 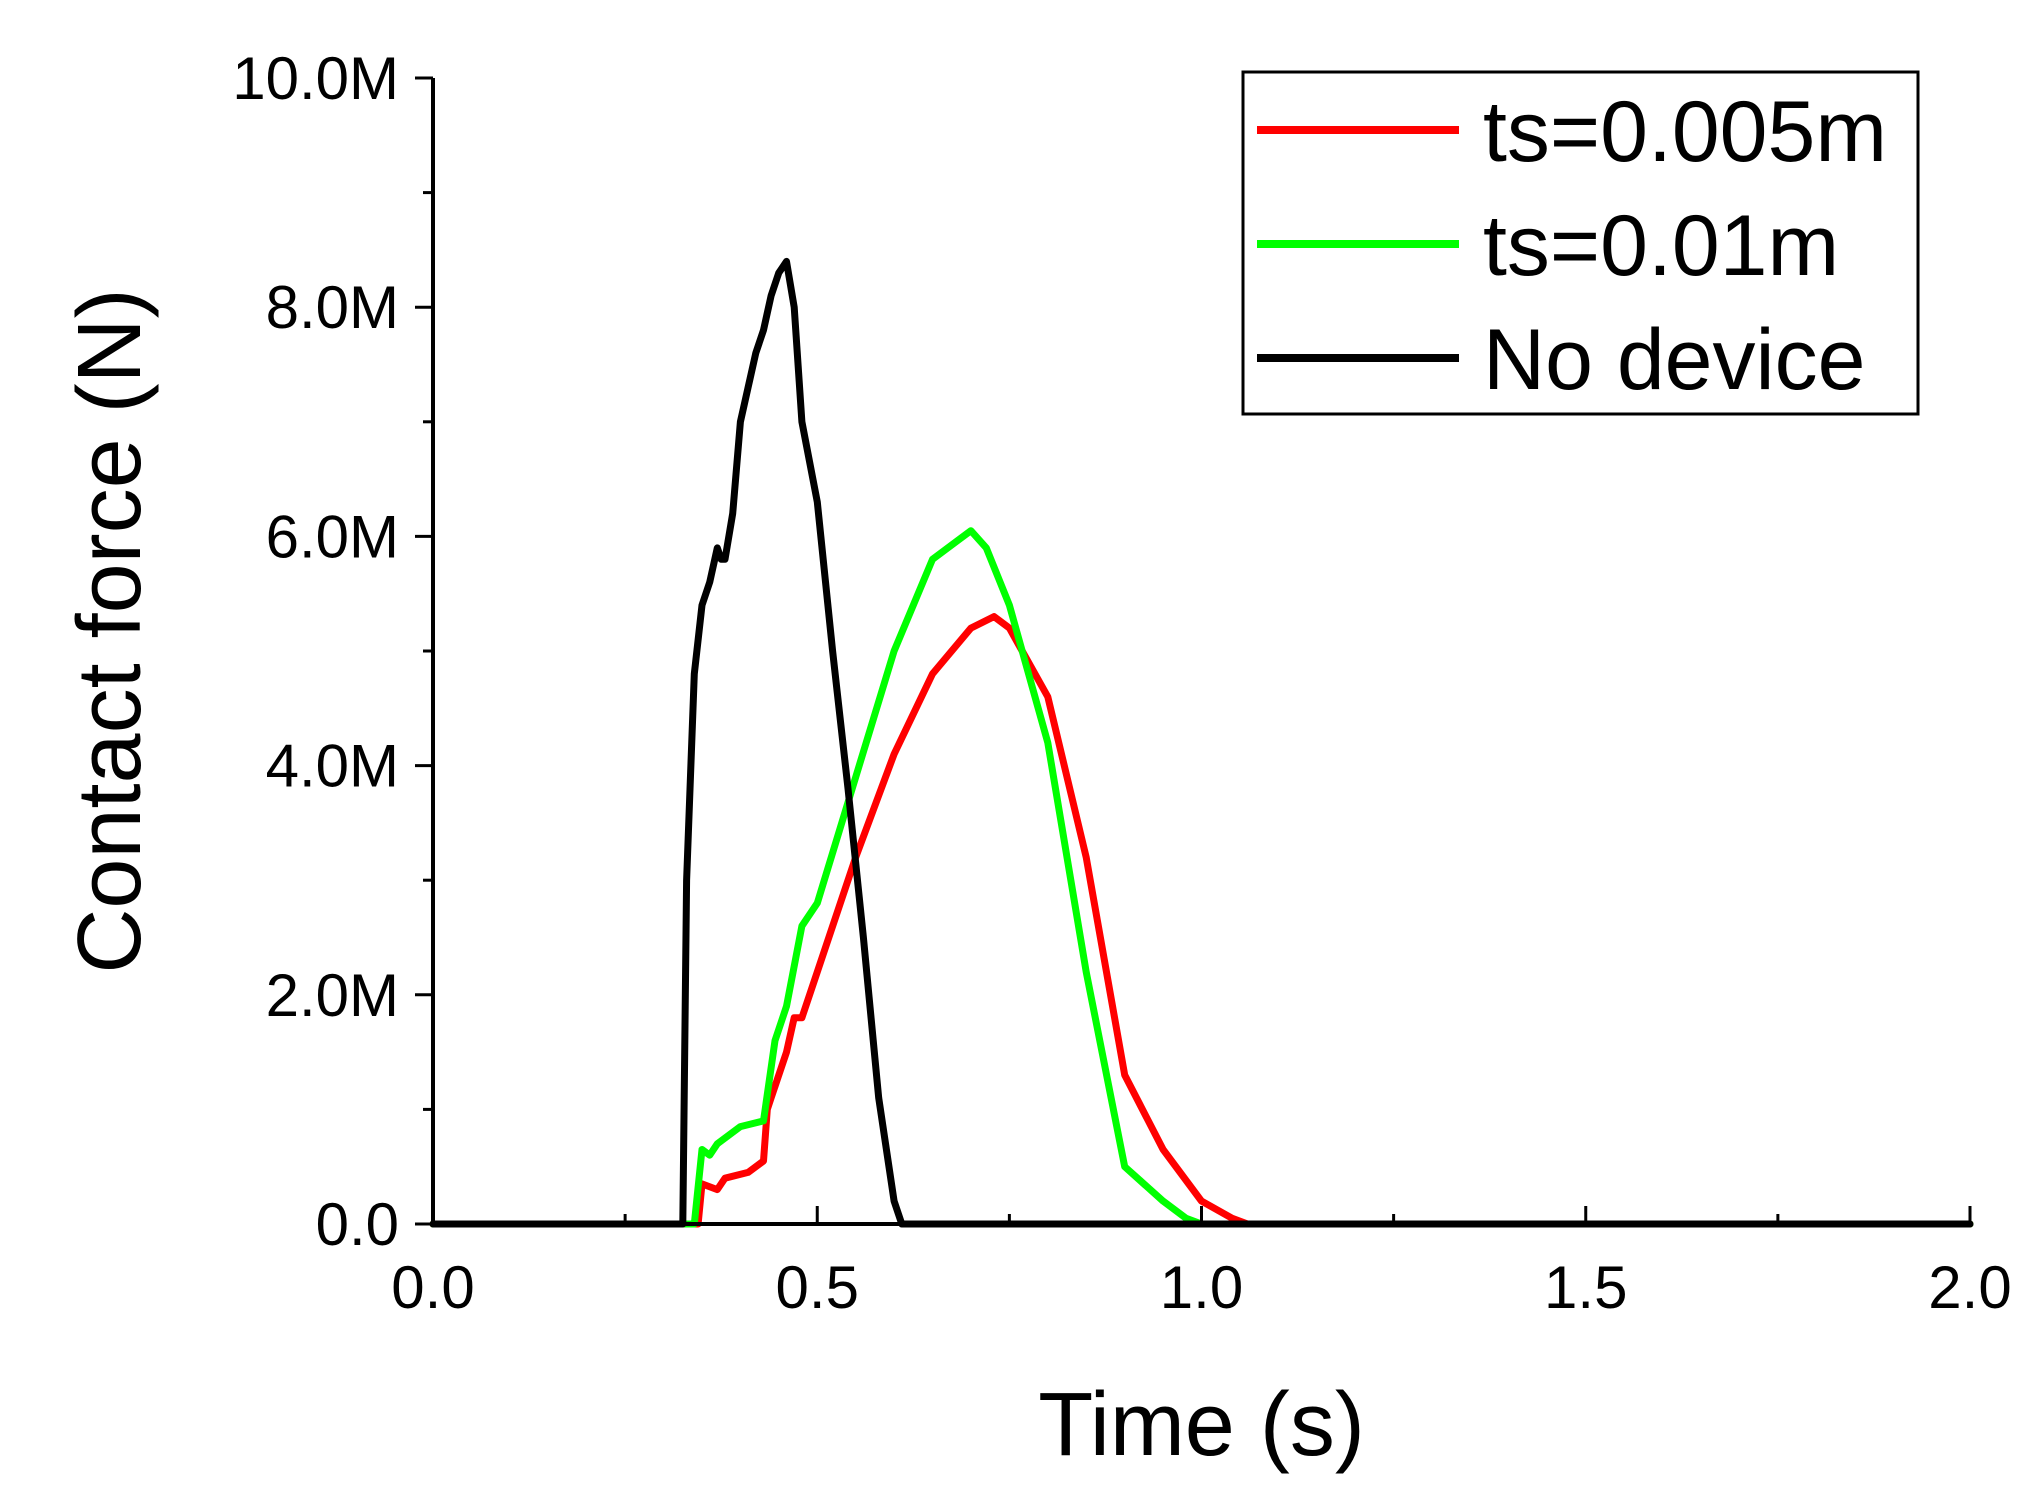 What do you see at coordinates (1585, 1287) in the screenshot?
I see `x-tick-label: 1.5` at bounding box center [1585, 1287].